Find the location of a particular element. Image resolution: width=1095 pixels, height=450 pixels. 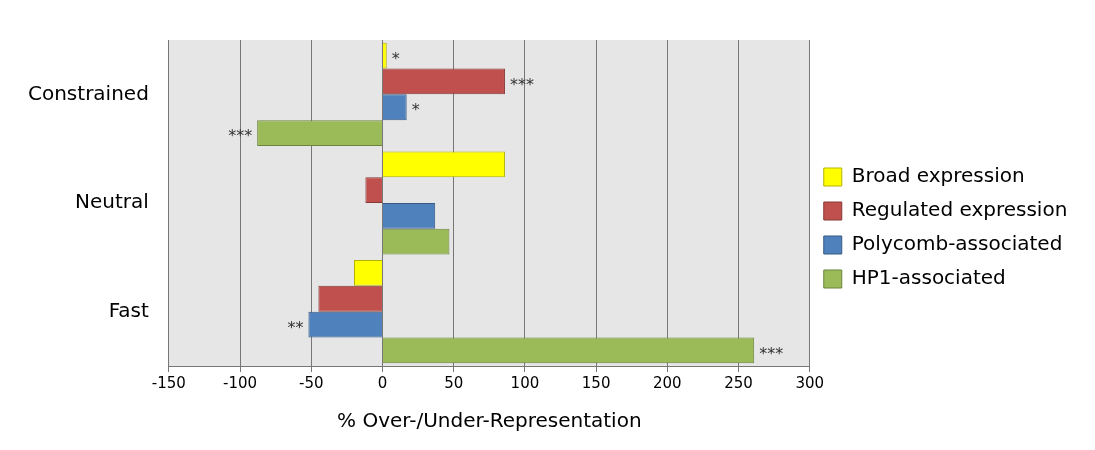

data-label: ** is located at coordinates (295, 327).